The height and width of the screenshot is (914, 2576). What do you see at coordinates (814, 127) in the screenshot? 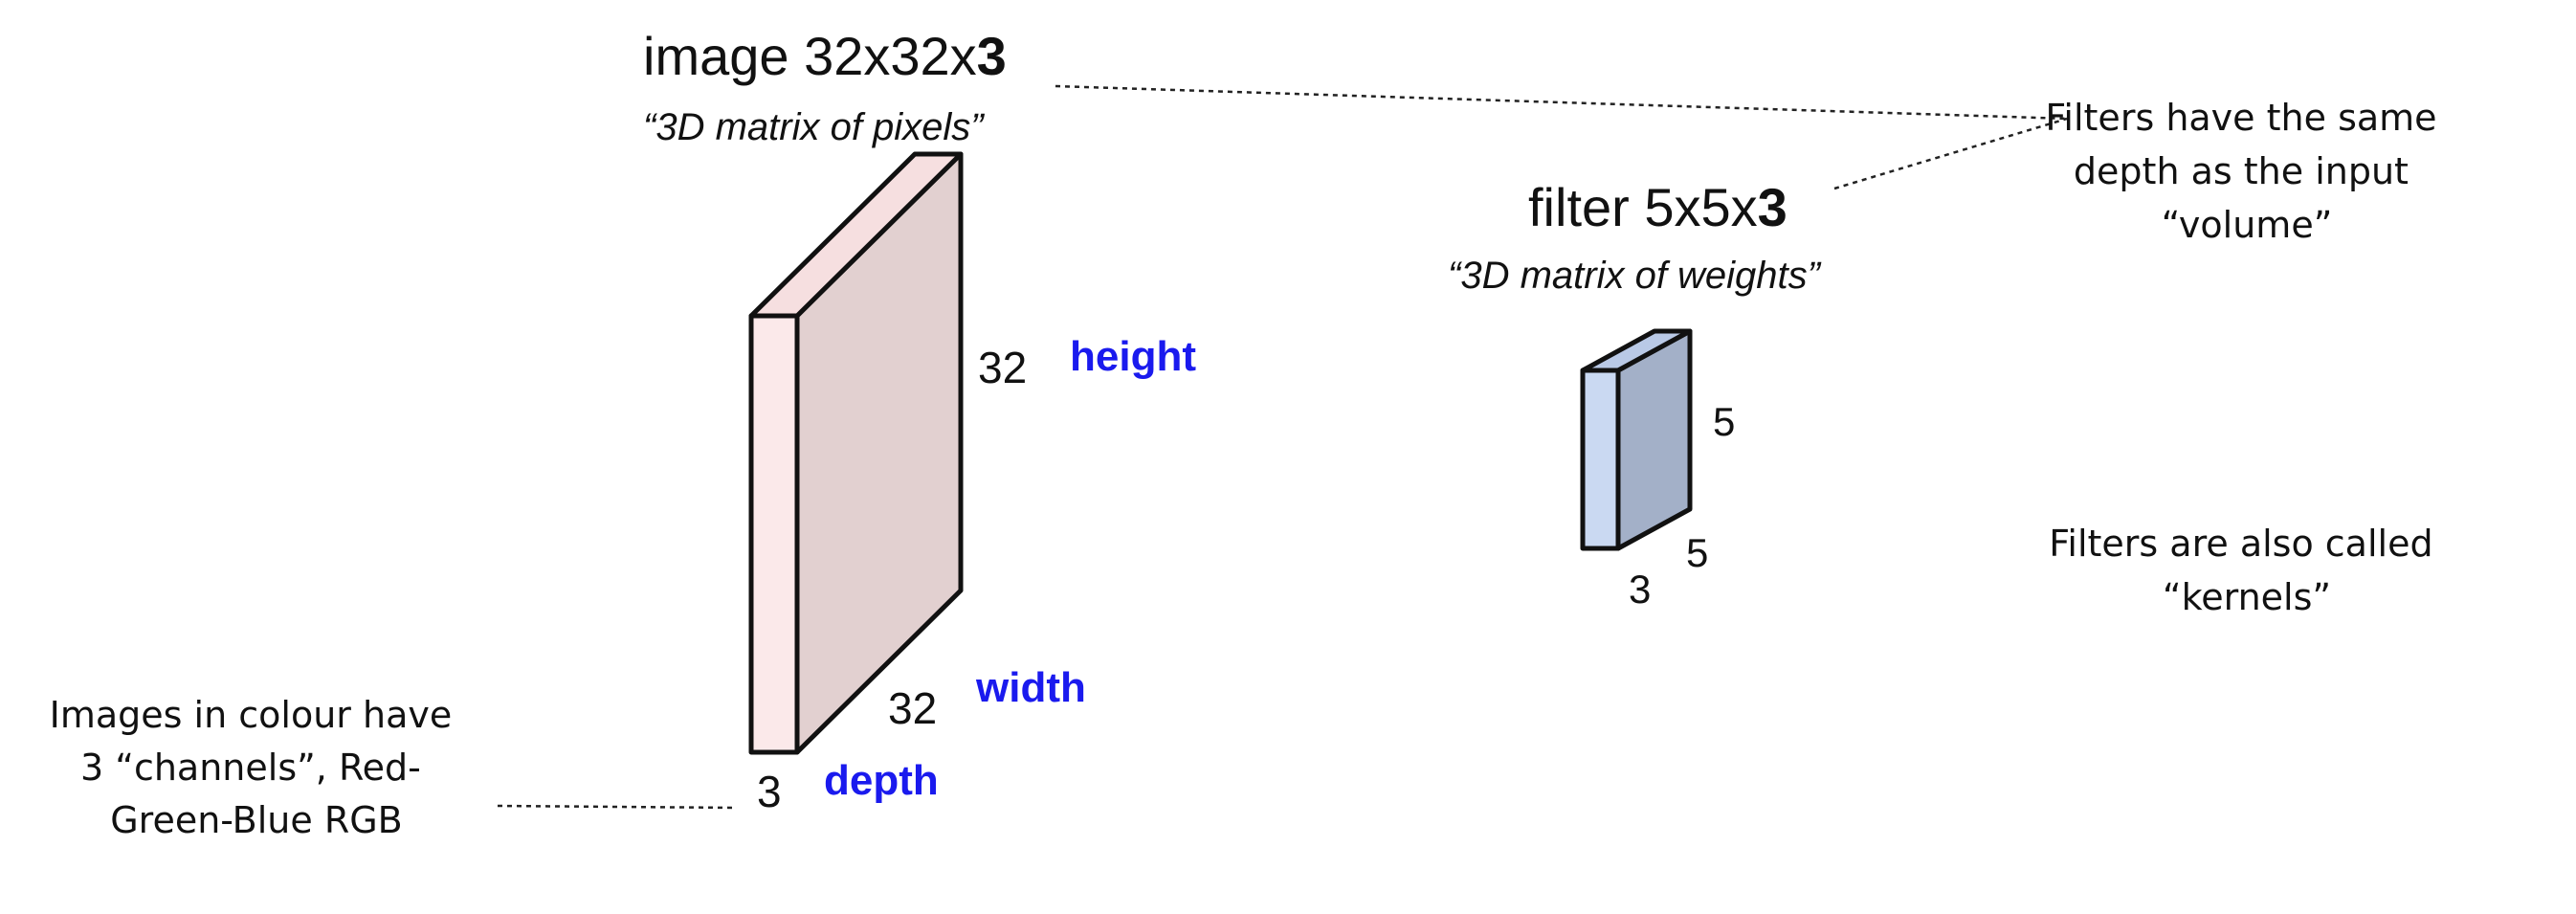
I see `image-subtitle: “3D matrix of pixels”` at bounding box center [814, 127].